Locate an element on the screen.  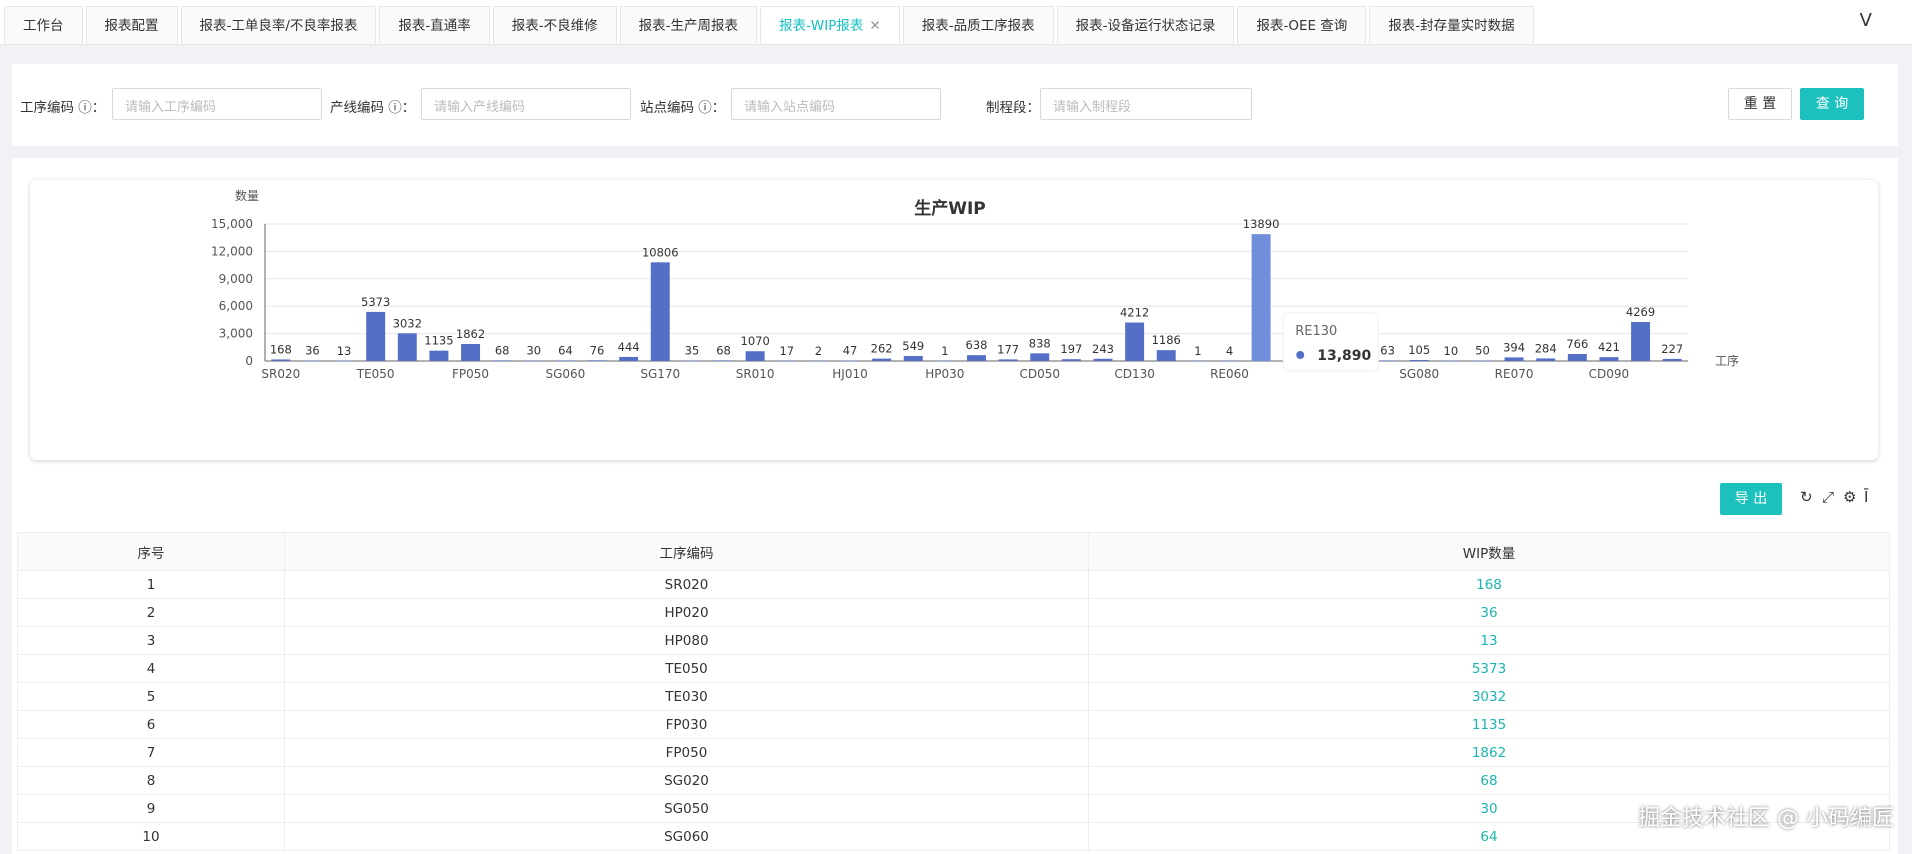
chart-title: 生产WIP is located at coordinates (950, 208).